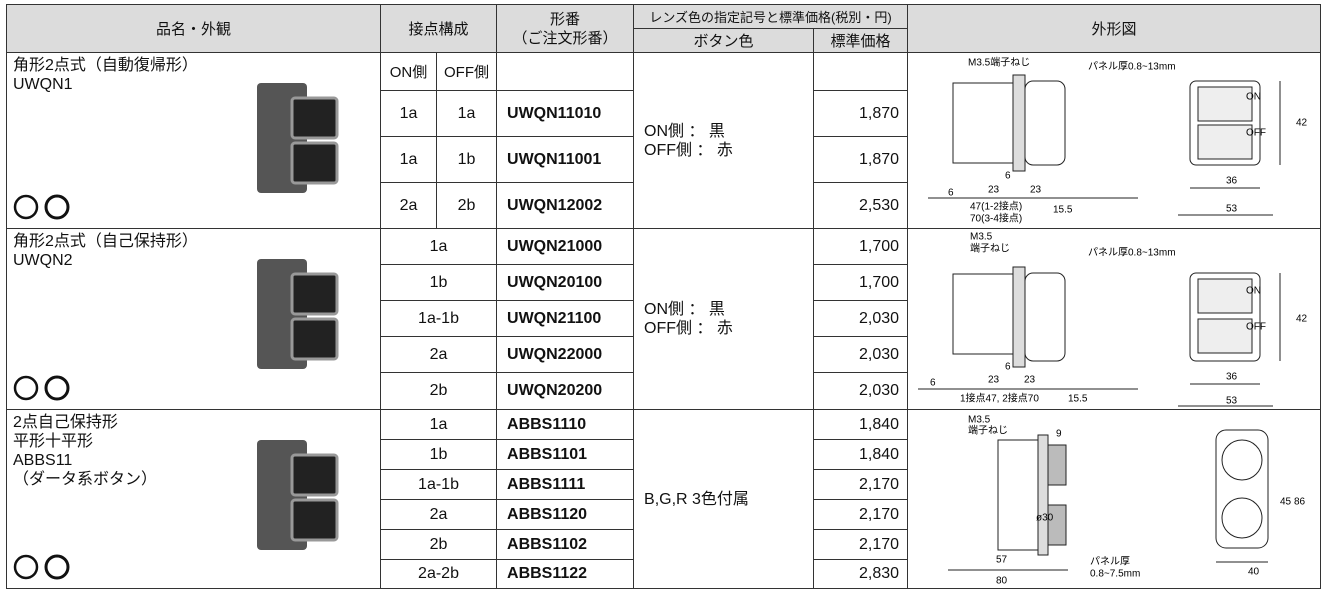 Image resolution: width=1324 pixels, height=601 pixels. I want to click on model-cell: UWQN11010, so click(565, 113).